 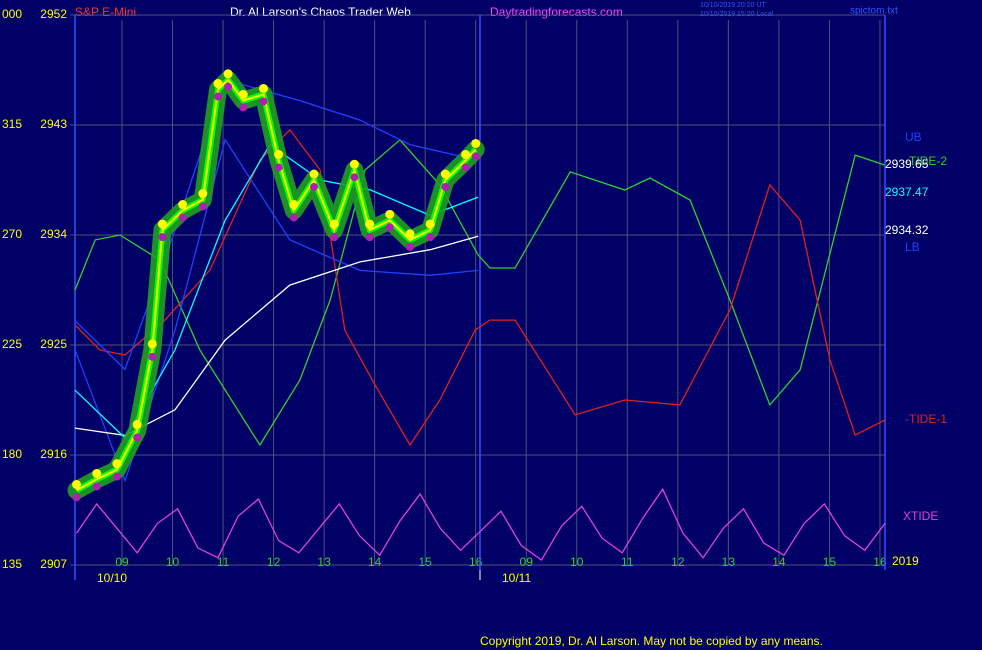 I want to click on x-tick-label: 16, so click(x=880, y=562).